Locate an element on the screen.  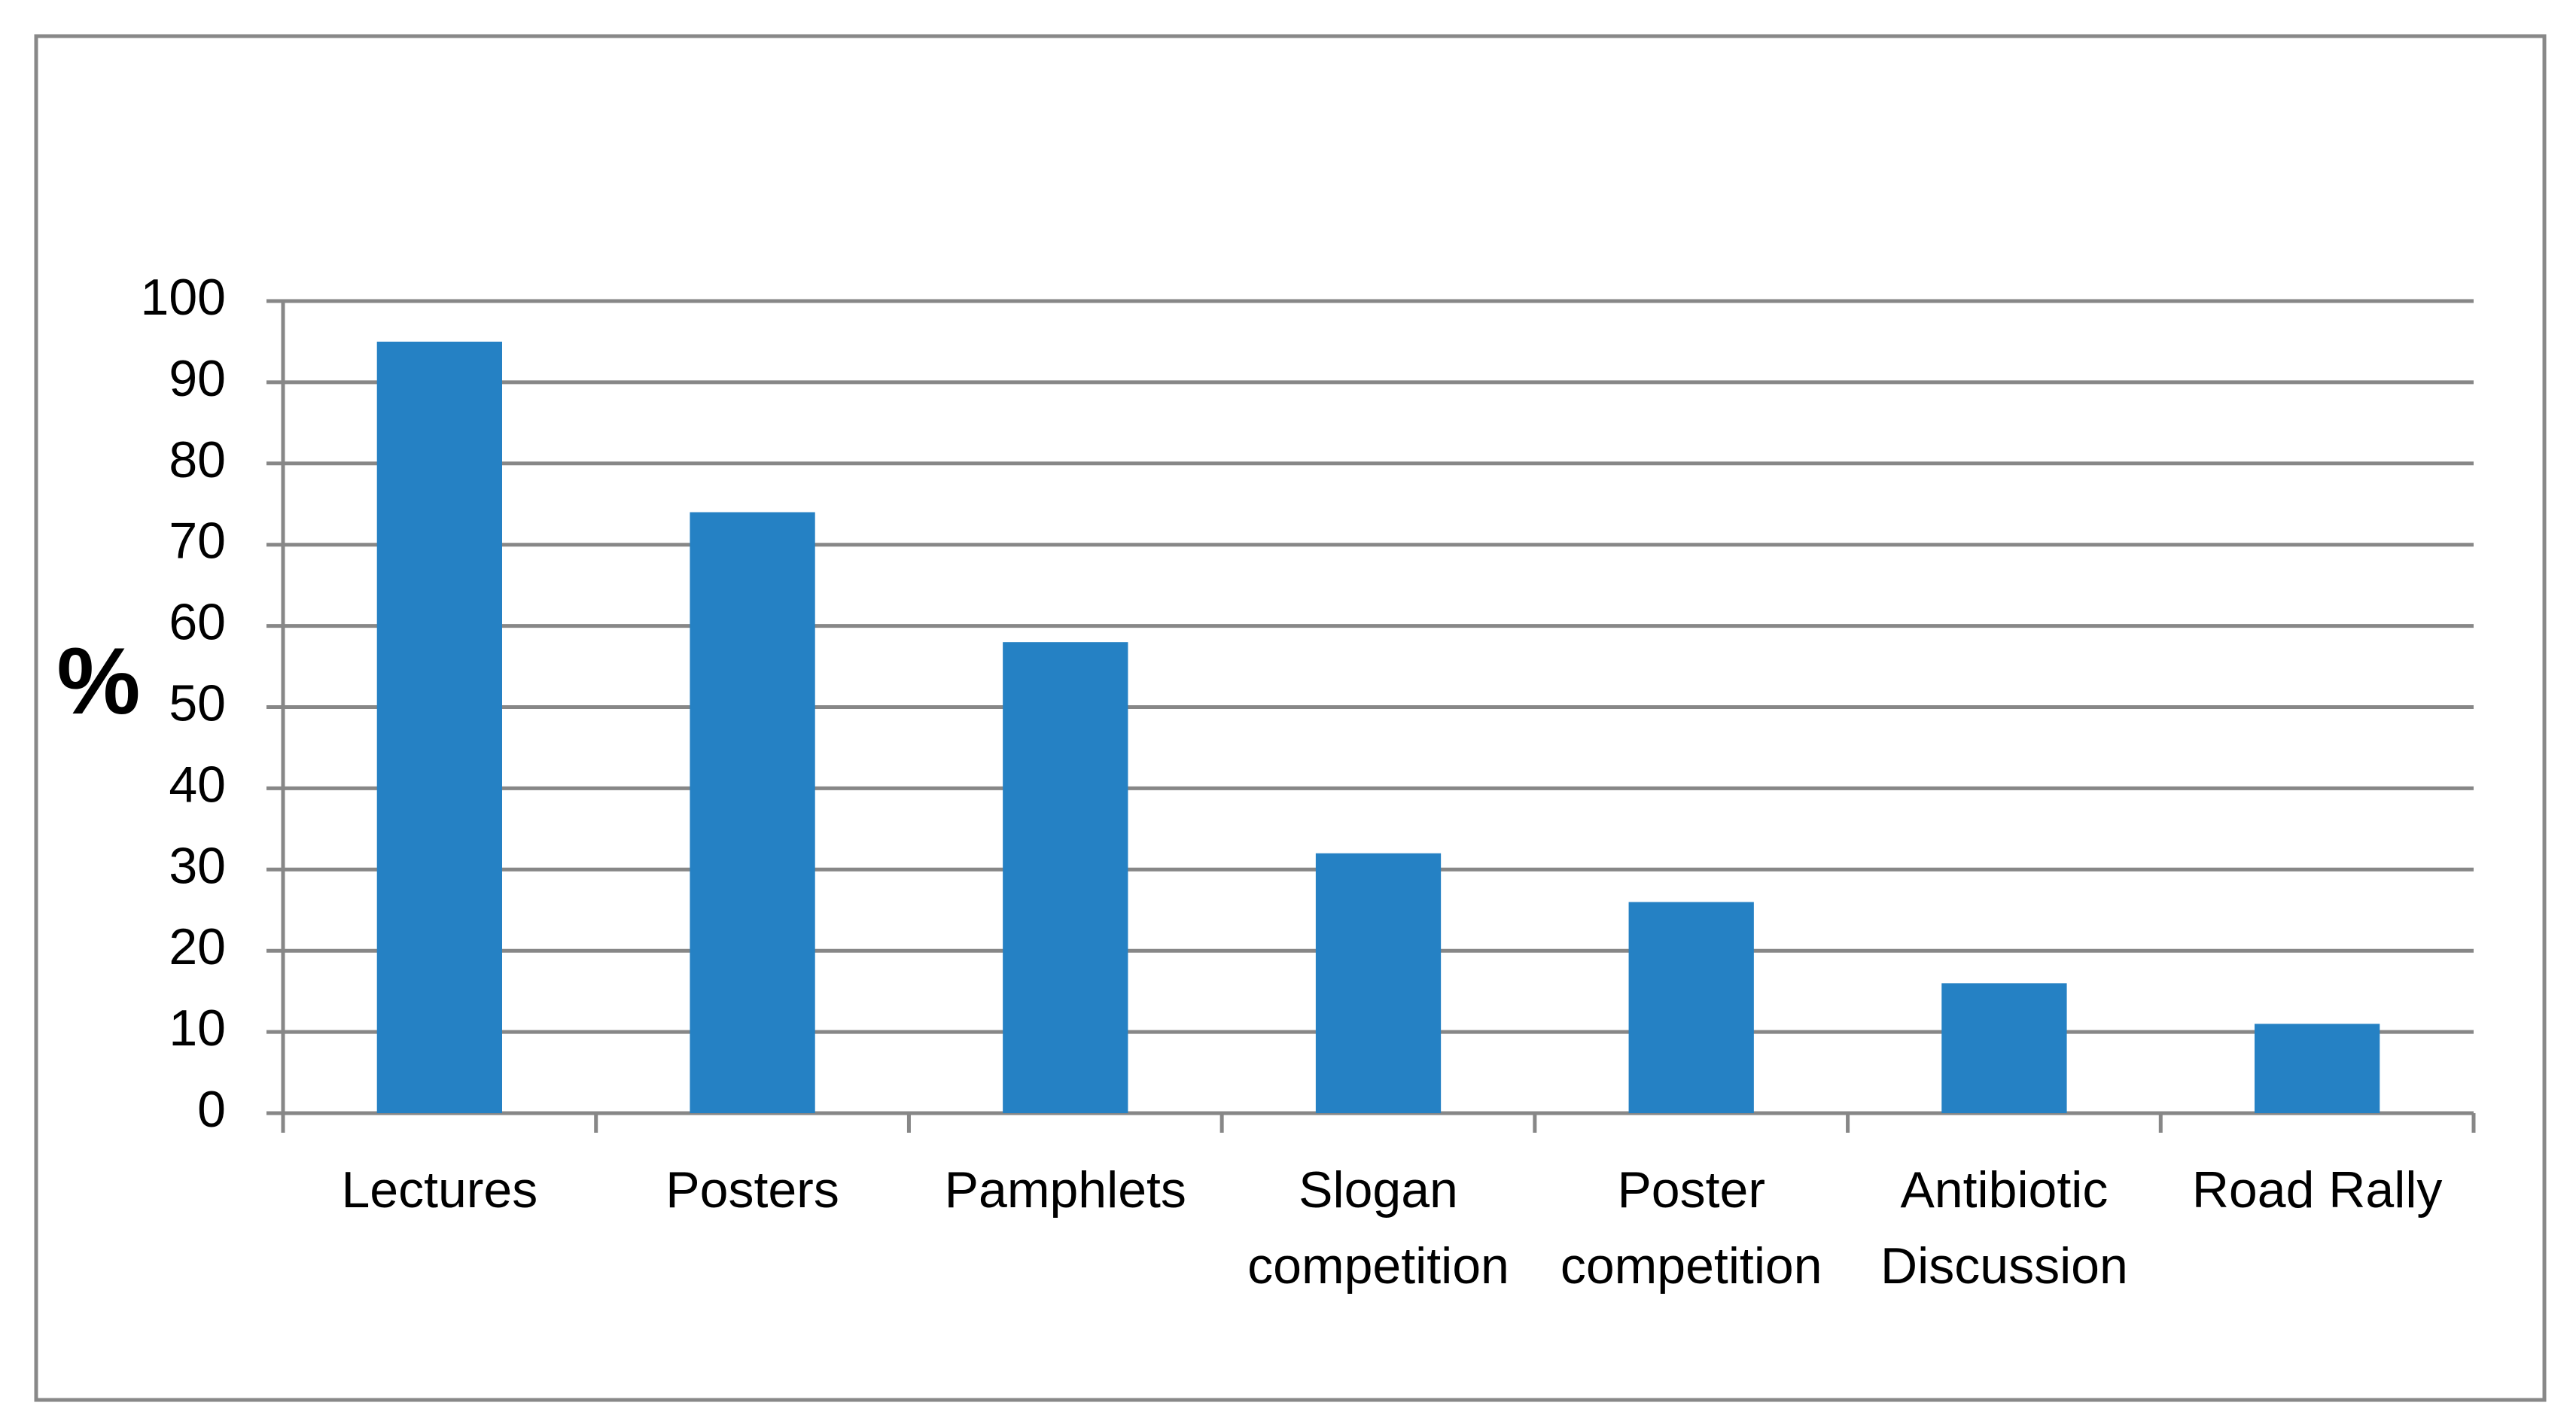
y-tick-label: 100 is located at coordinates (183, 297).